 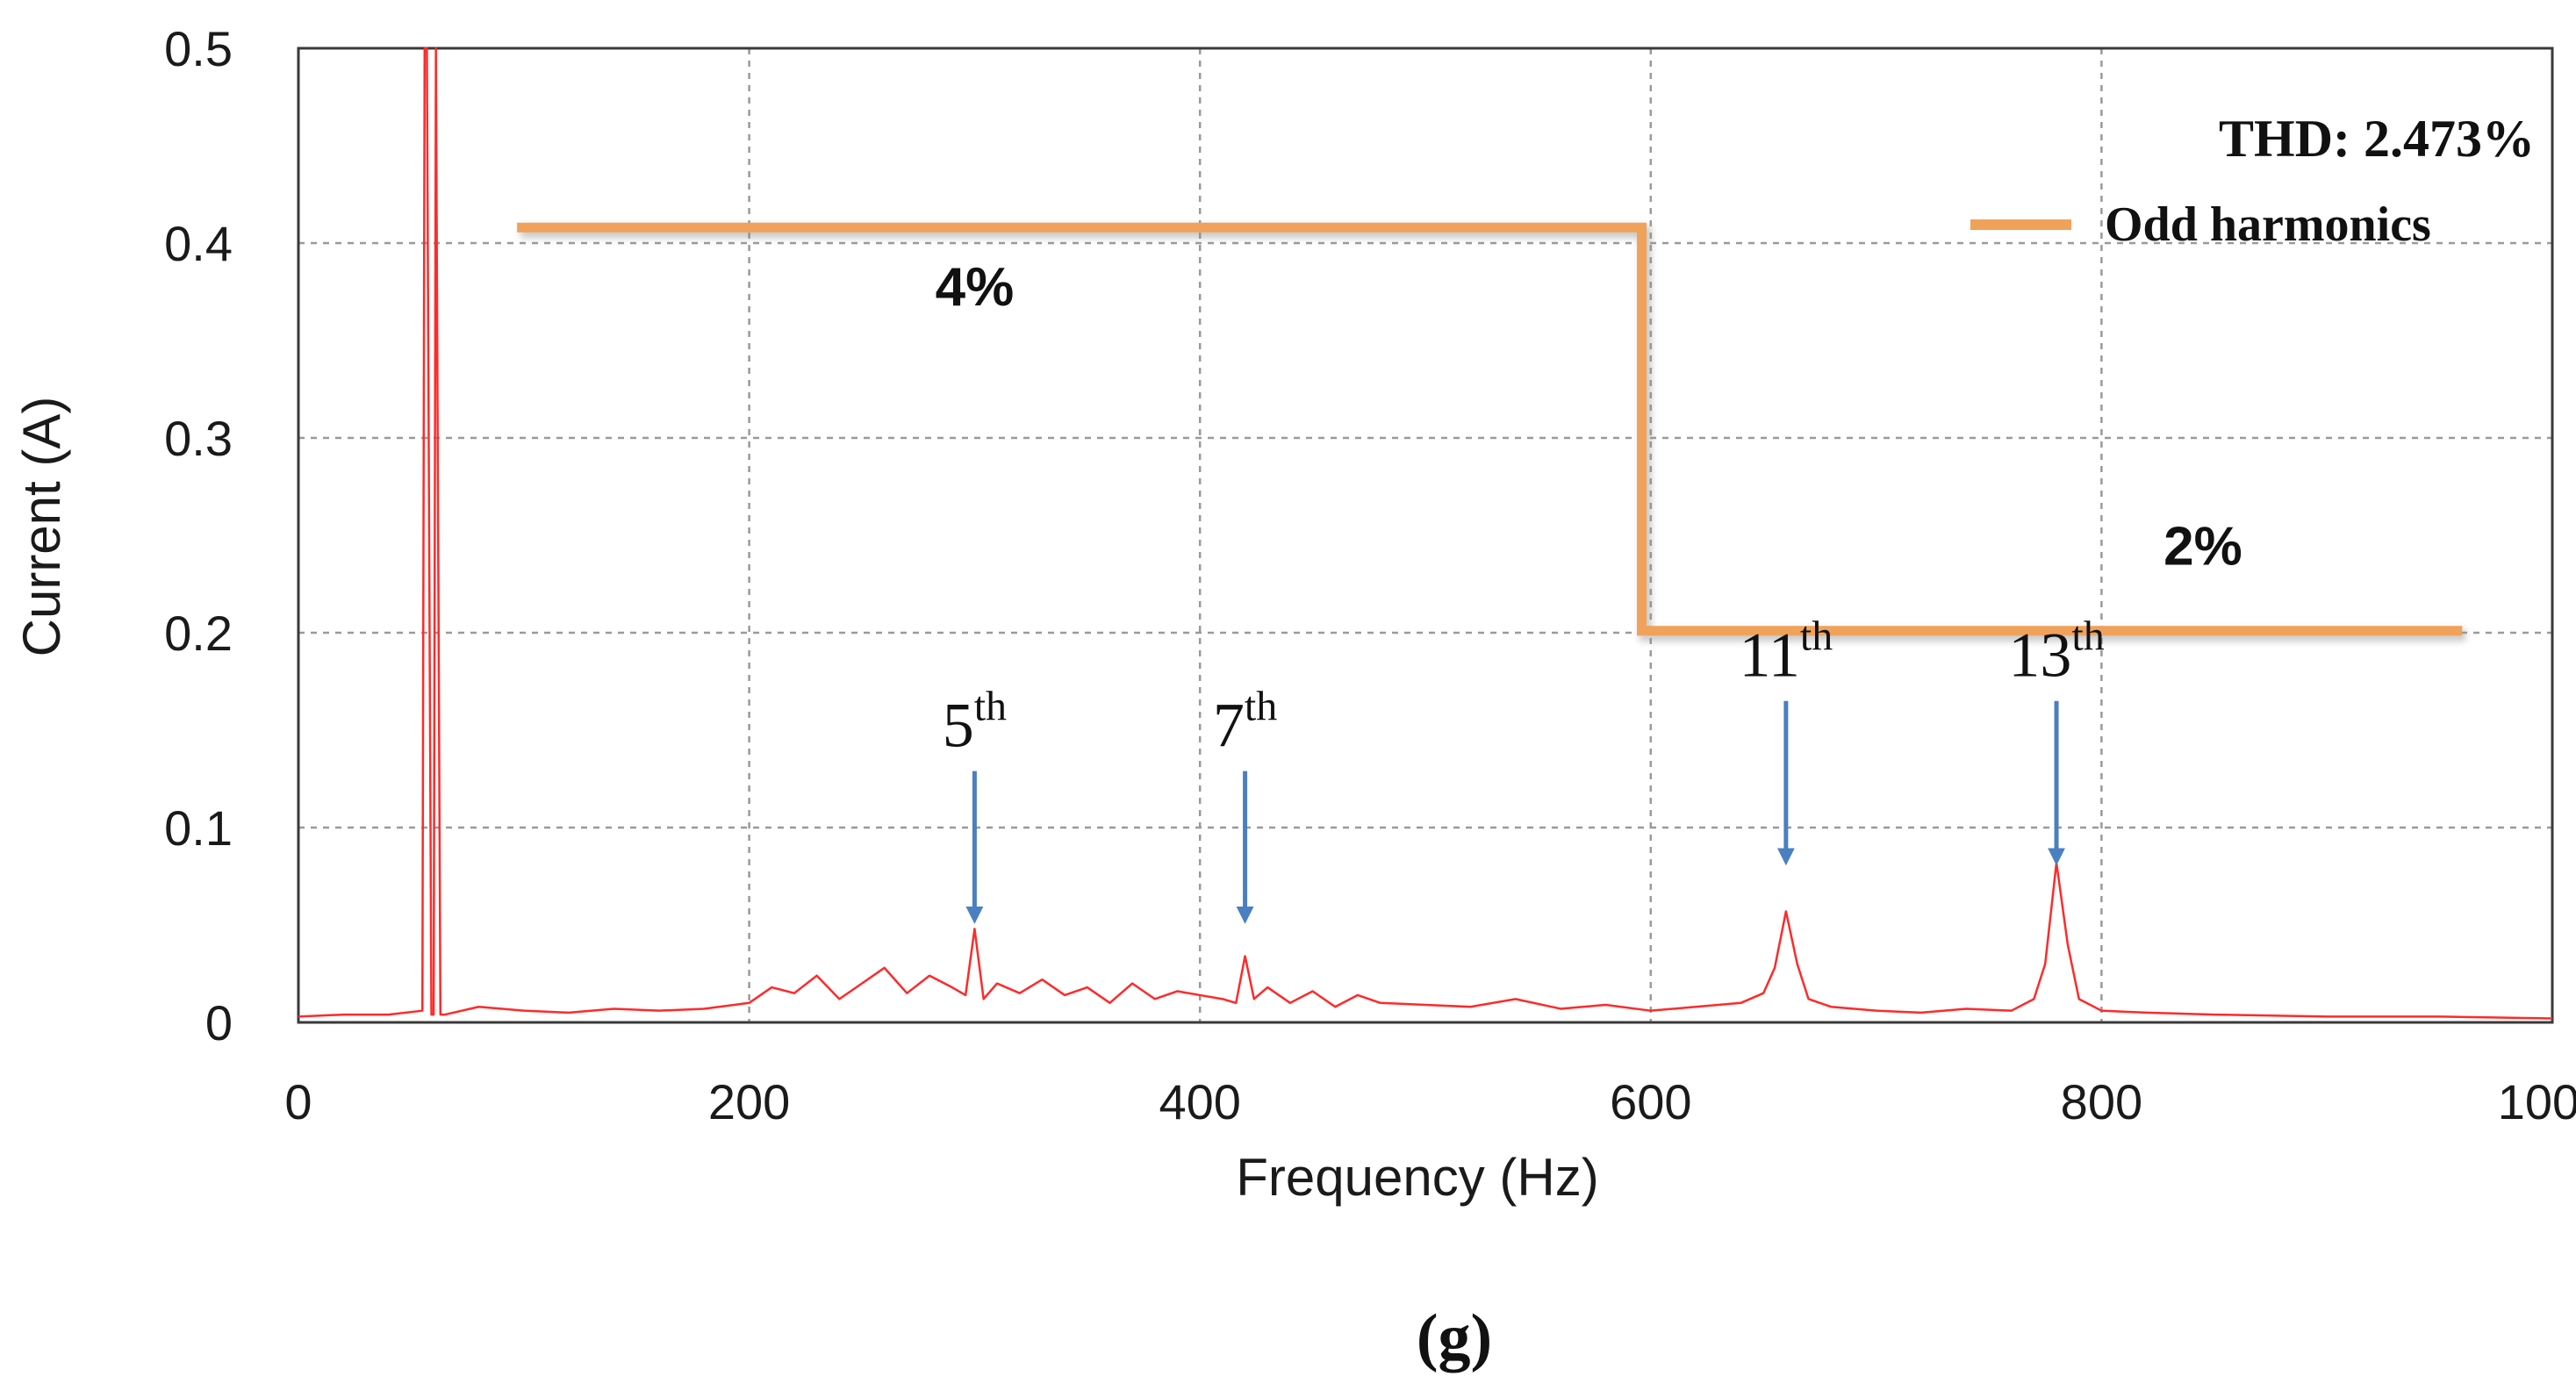 I want to click on x-tick-label: 400, so click(x=1200, y=1101).